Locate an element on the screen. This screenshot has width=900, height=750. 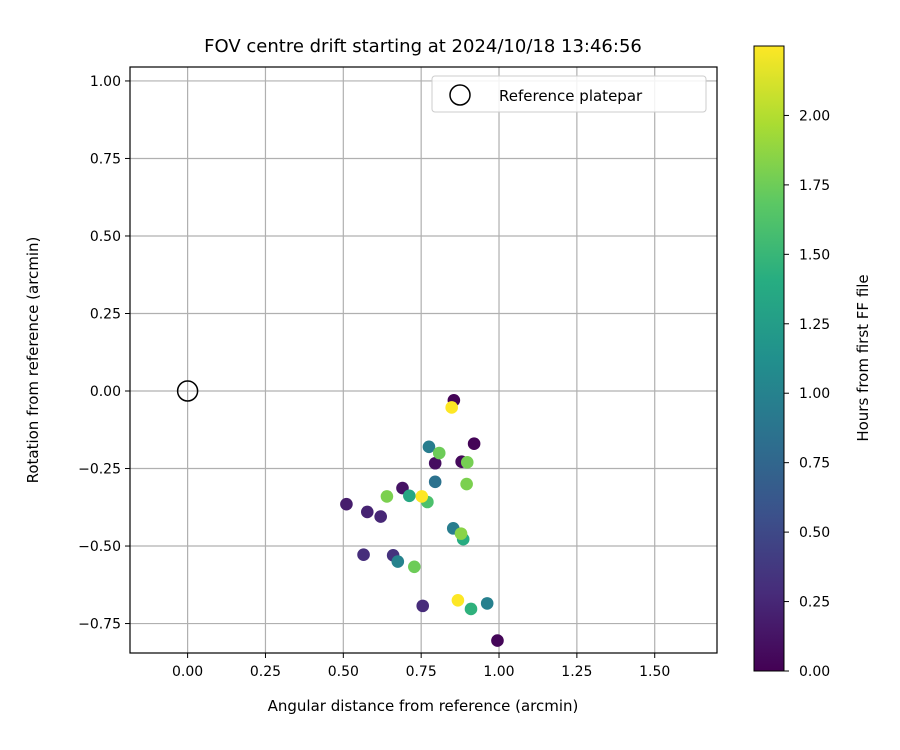
colorbar-tick-label: 0.50 is located at coordinates (814, 533).